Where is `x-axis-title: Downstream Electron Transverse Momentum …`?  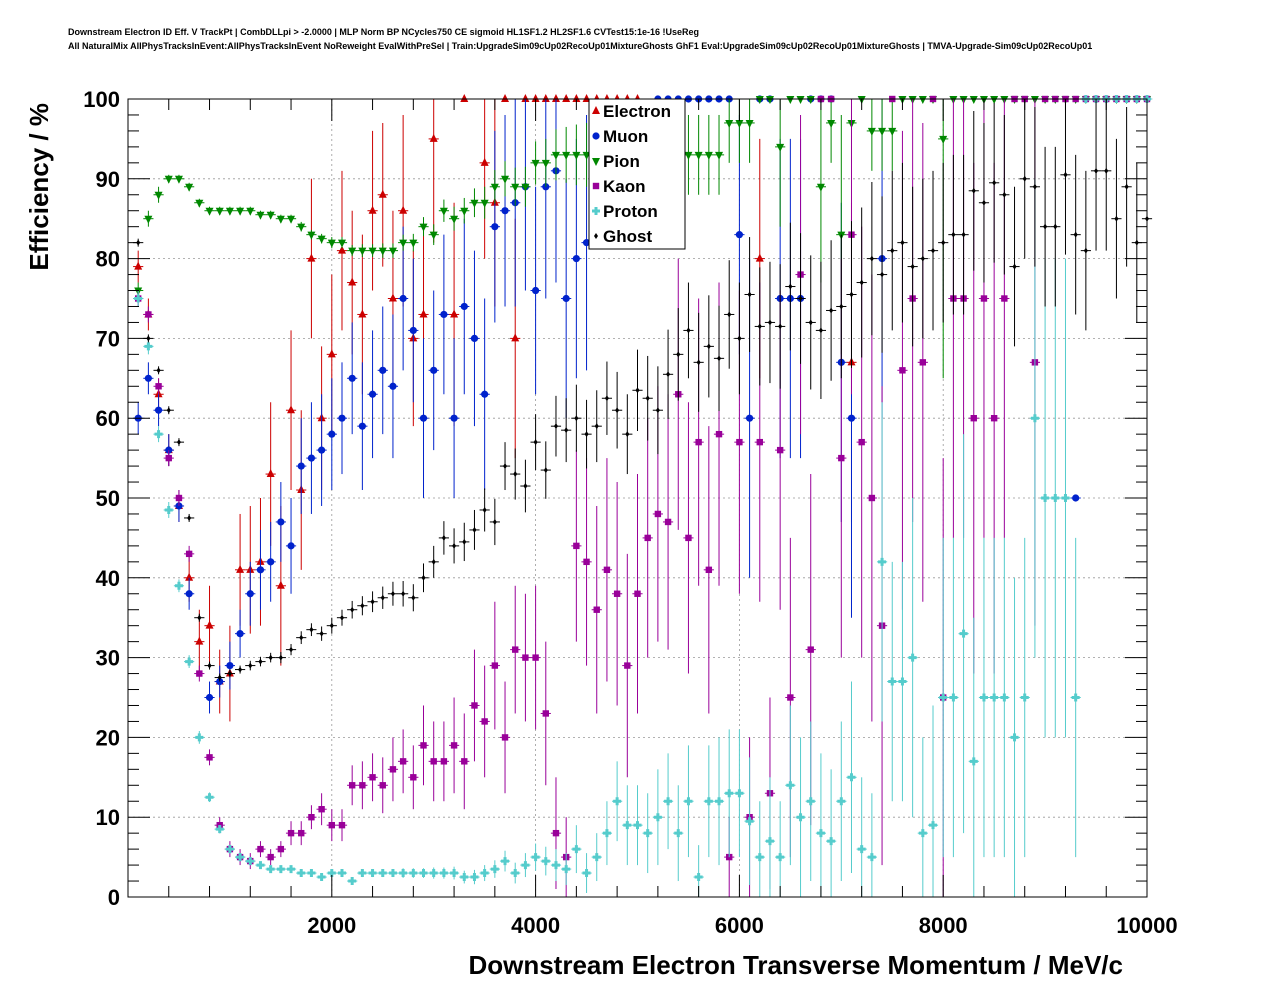 x-axis-title: Downstream Electron Transverse Momentum … is located at coordinates (795, 965).